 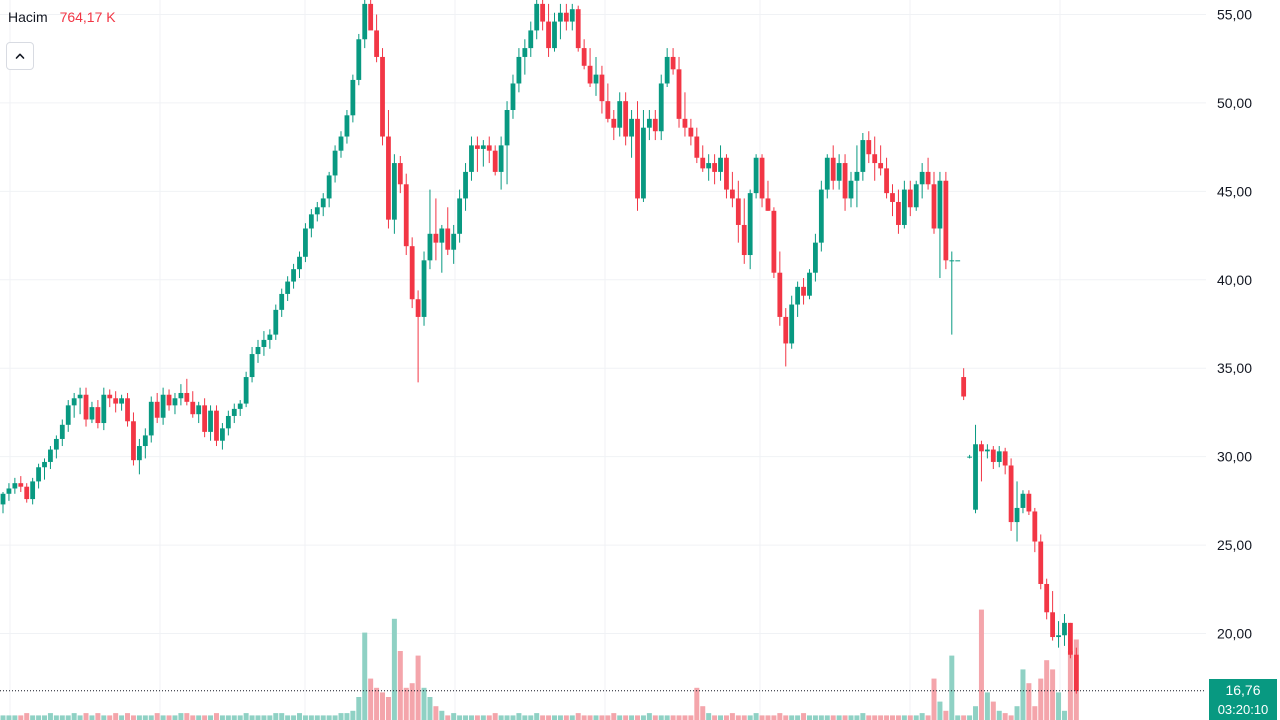 I want to click on price-axis-label: 25,00, so click(x=1234, y=545).